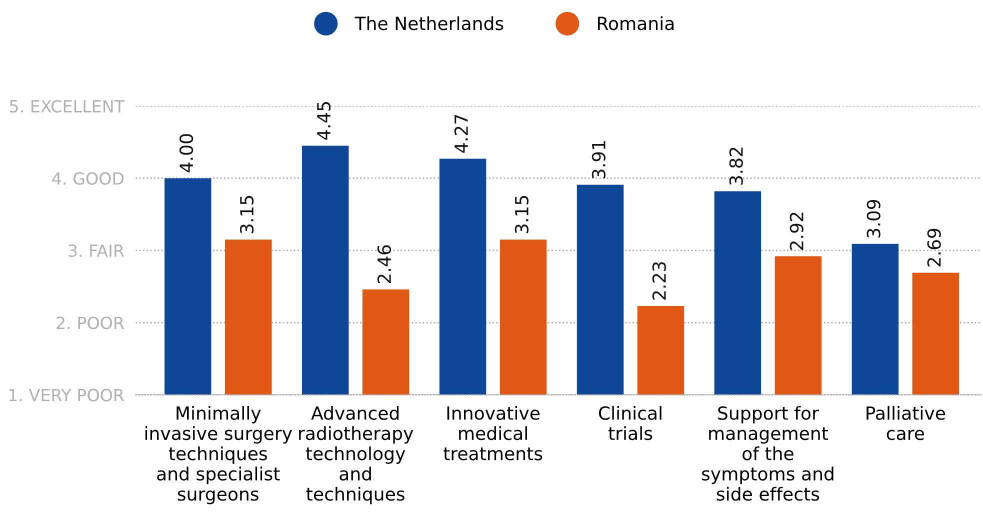 Image resolution: width=983 pixels, height=530 pixels. Describe the element at coordinates (186, 153) in the screenshot. I see `data-label: 4.00` at that location.